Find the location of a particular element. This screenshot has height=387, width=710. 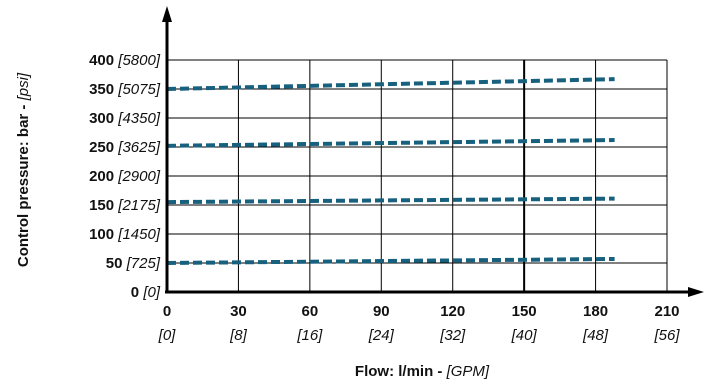

x-tick-sub: [48] is located at coordinates (595, 335).